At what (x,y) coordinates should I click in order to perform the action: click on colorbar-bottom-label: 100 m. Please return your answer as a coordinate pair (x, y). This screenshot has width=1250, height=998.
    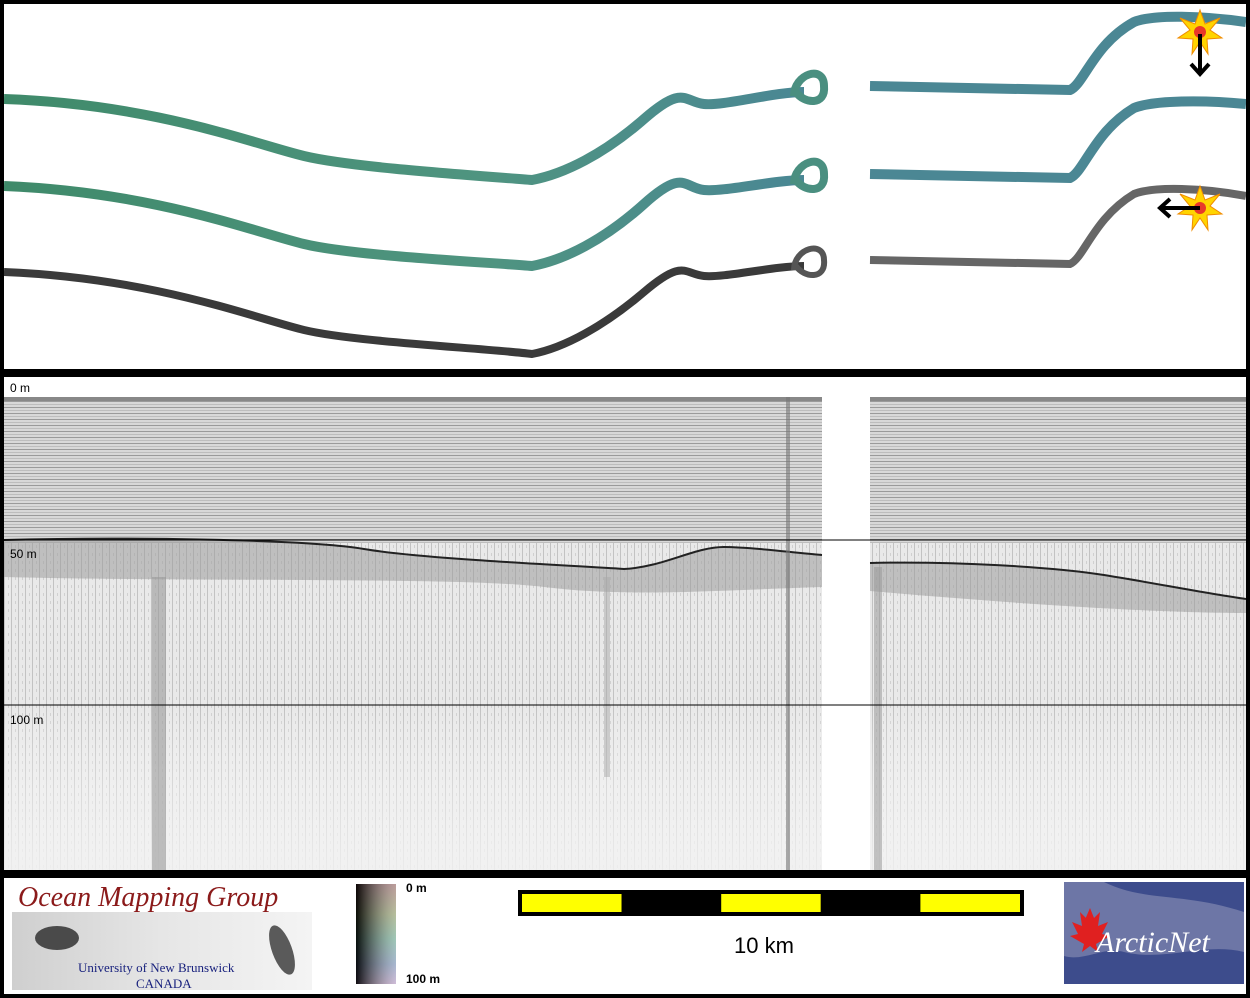
    Looking at the image, I should click on (423, 979).